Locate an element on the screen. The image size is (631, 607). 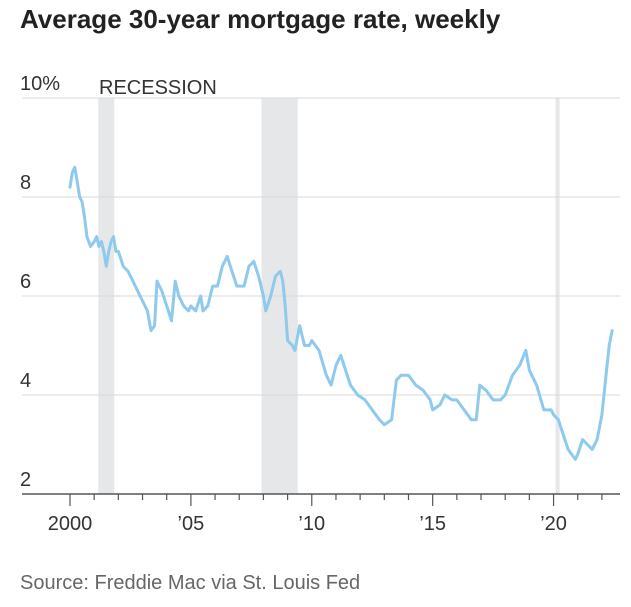
x-tick-label-2015: ’15 is located at coordinates (432, 524).